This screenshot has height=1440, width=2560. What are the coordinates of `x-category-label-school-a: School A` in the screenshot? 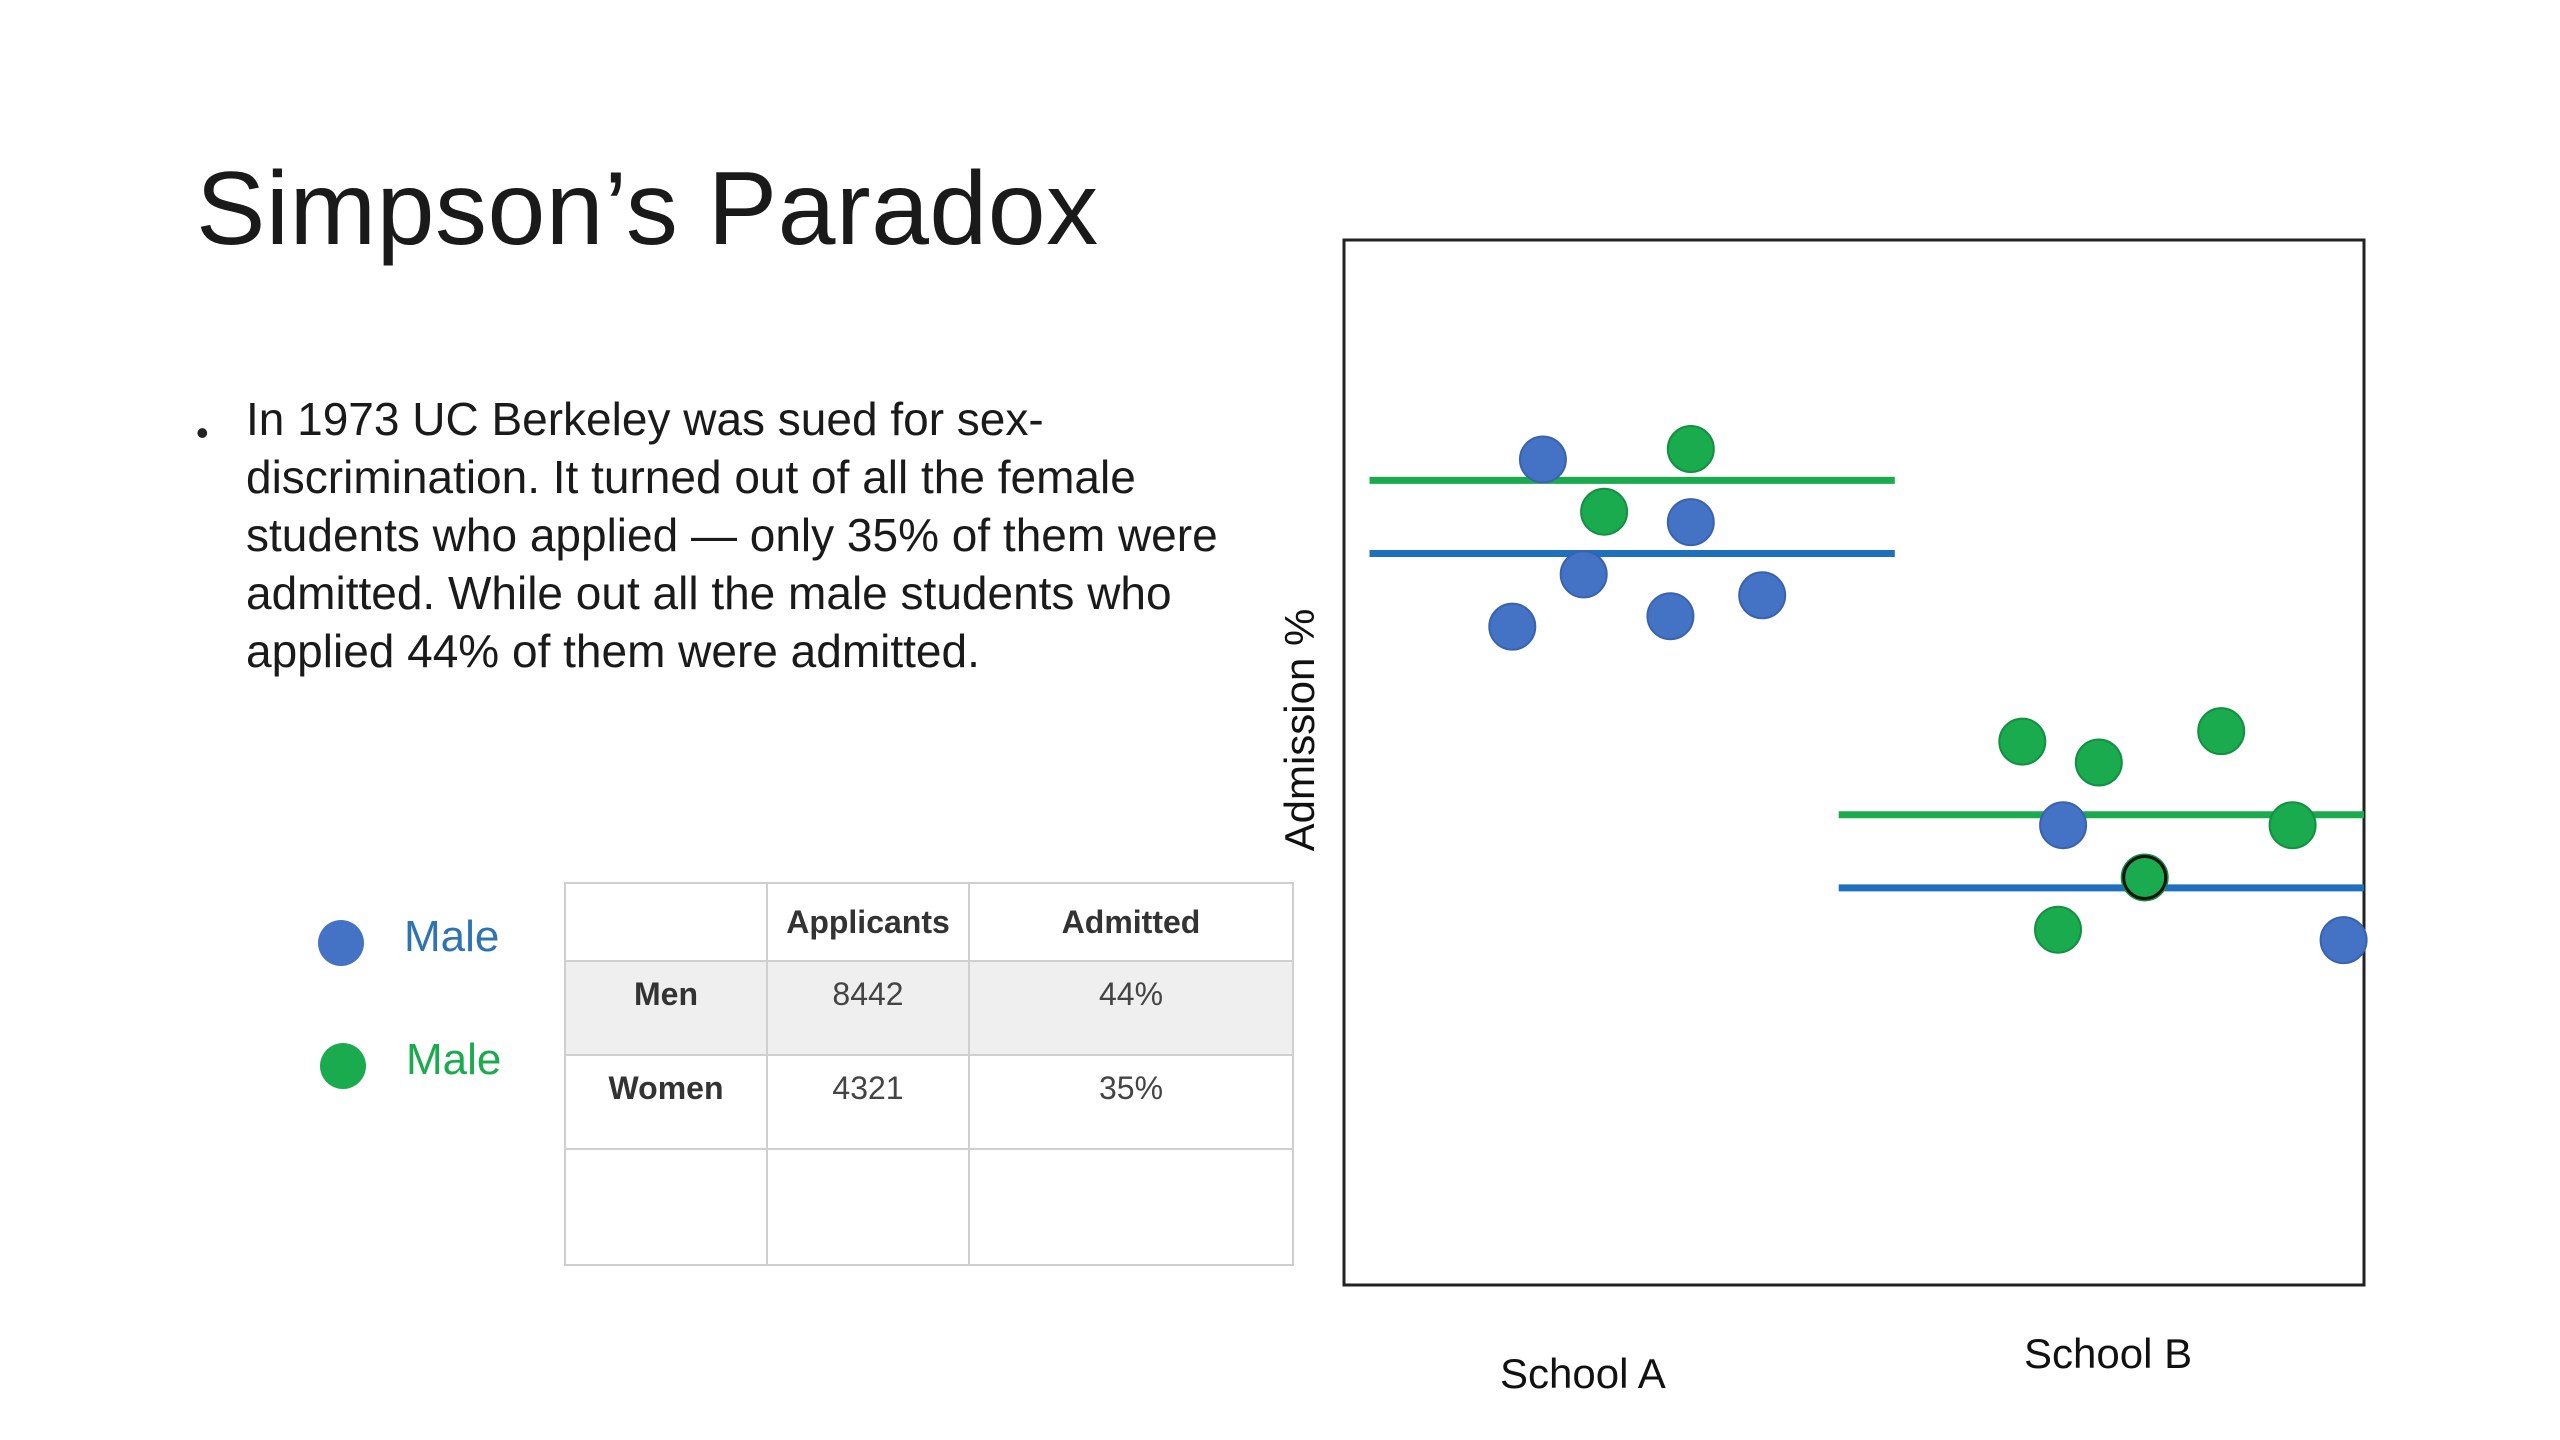 It's located at (1583, 1373).